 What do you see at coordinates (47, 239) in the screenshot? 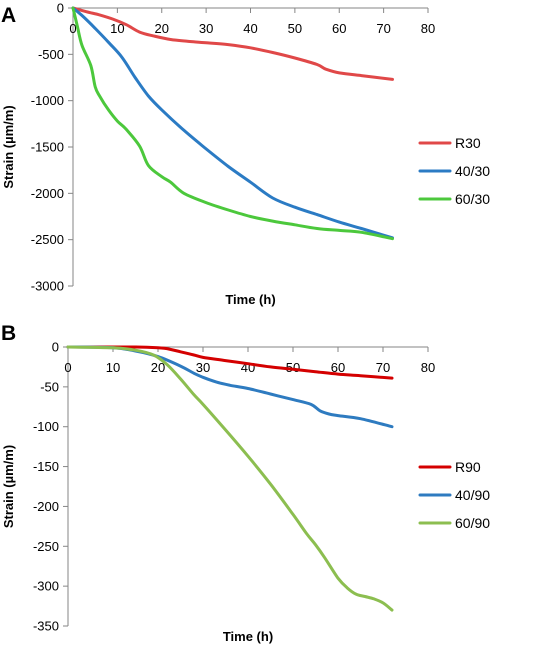
I see `y-tick-label: -2500` at bounding box center [47, 239].